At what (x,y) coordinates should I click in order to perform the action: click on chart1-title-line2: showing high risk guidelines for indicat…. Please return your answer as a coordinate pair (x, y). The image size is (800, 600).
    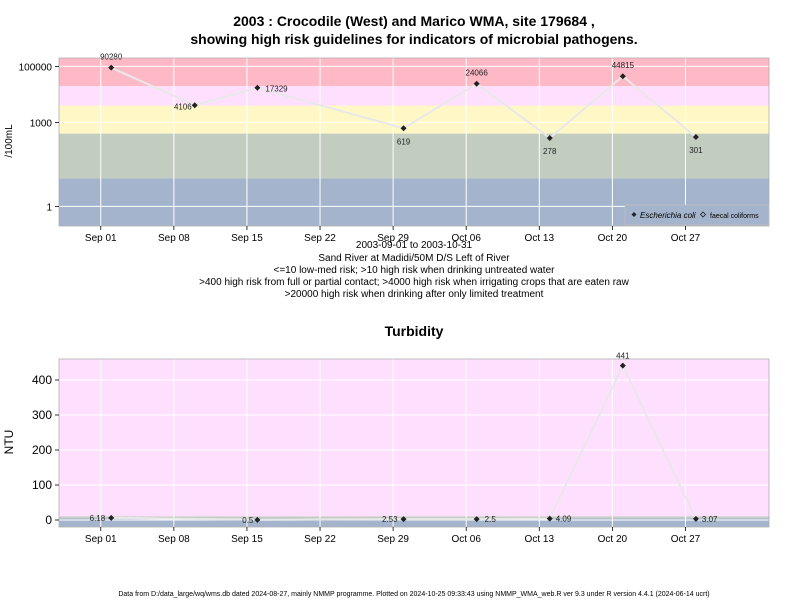
    Looking at the image, I should click on (413, 39).